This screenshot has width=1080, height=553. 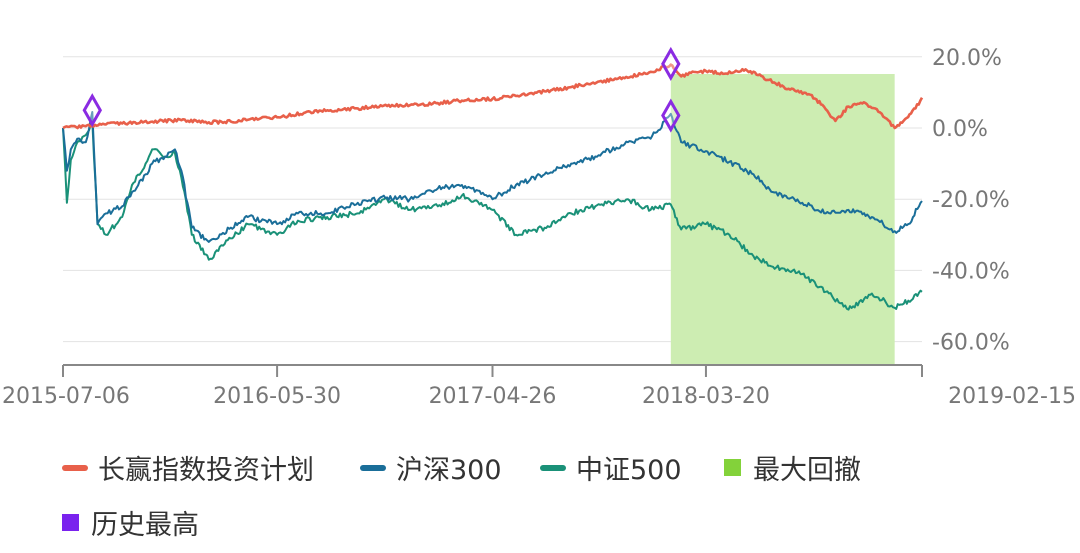 I want to click on y-tick-label: -20.0%, so click(x=971, y=200).